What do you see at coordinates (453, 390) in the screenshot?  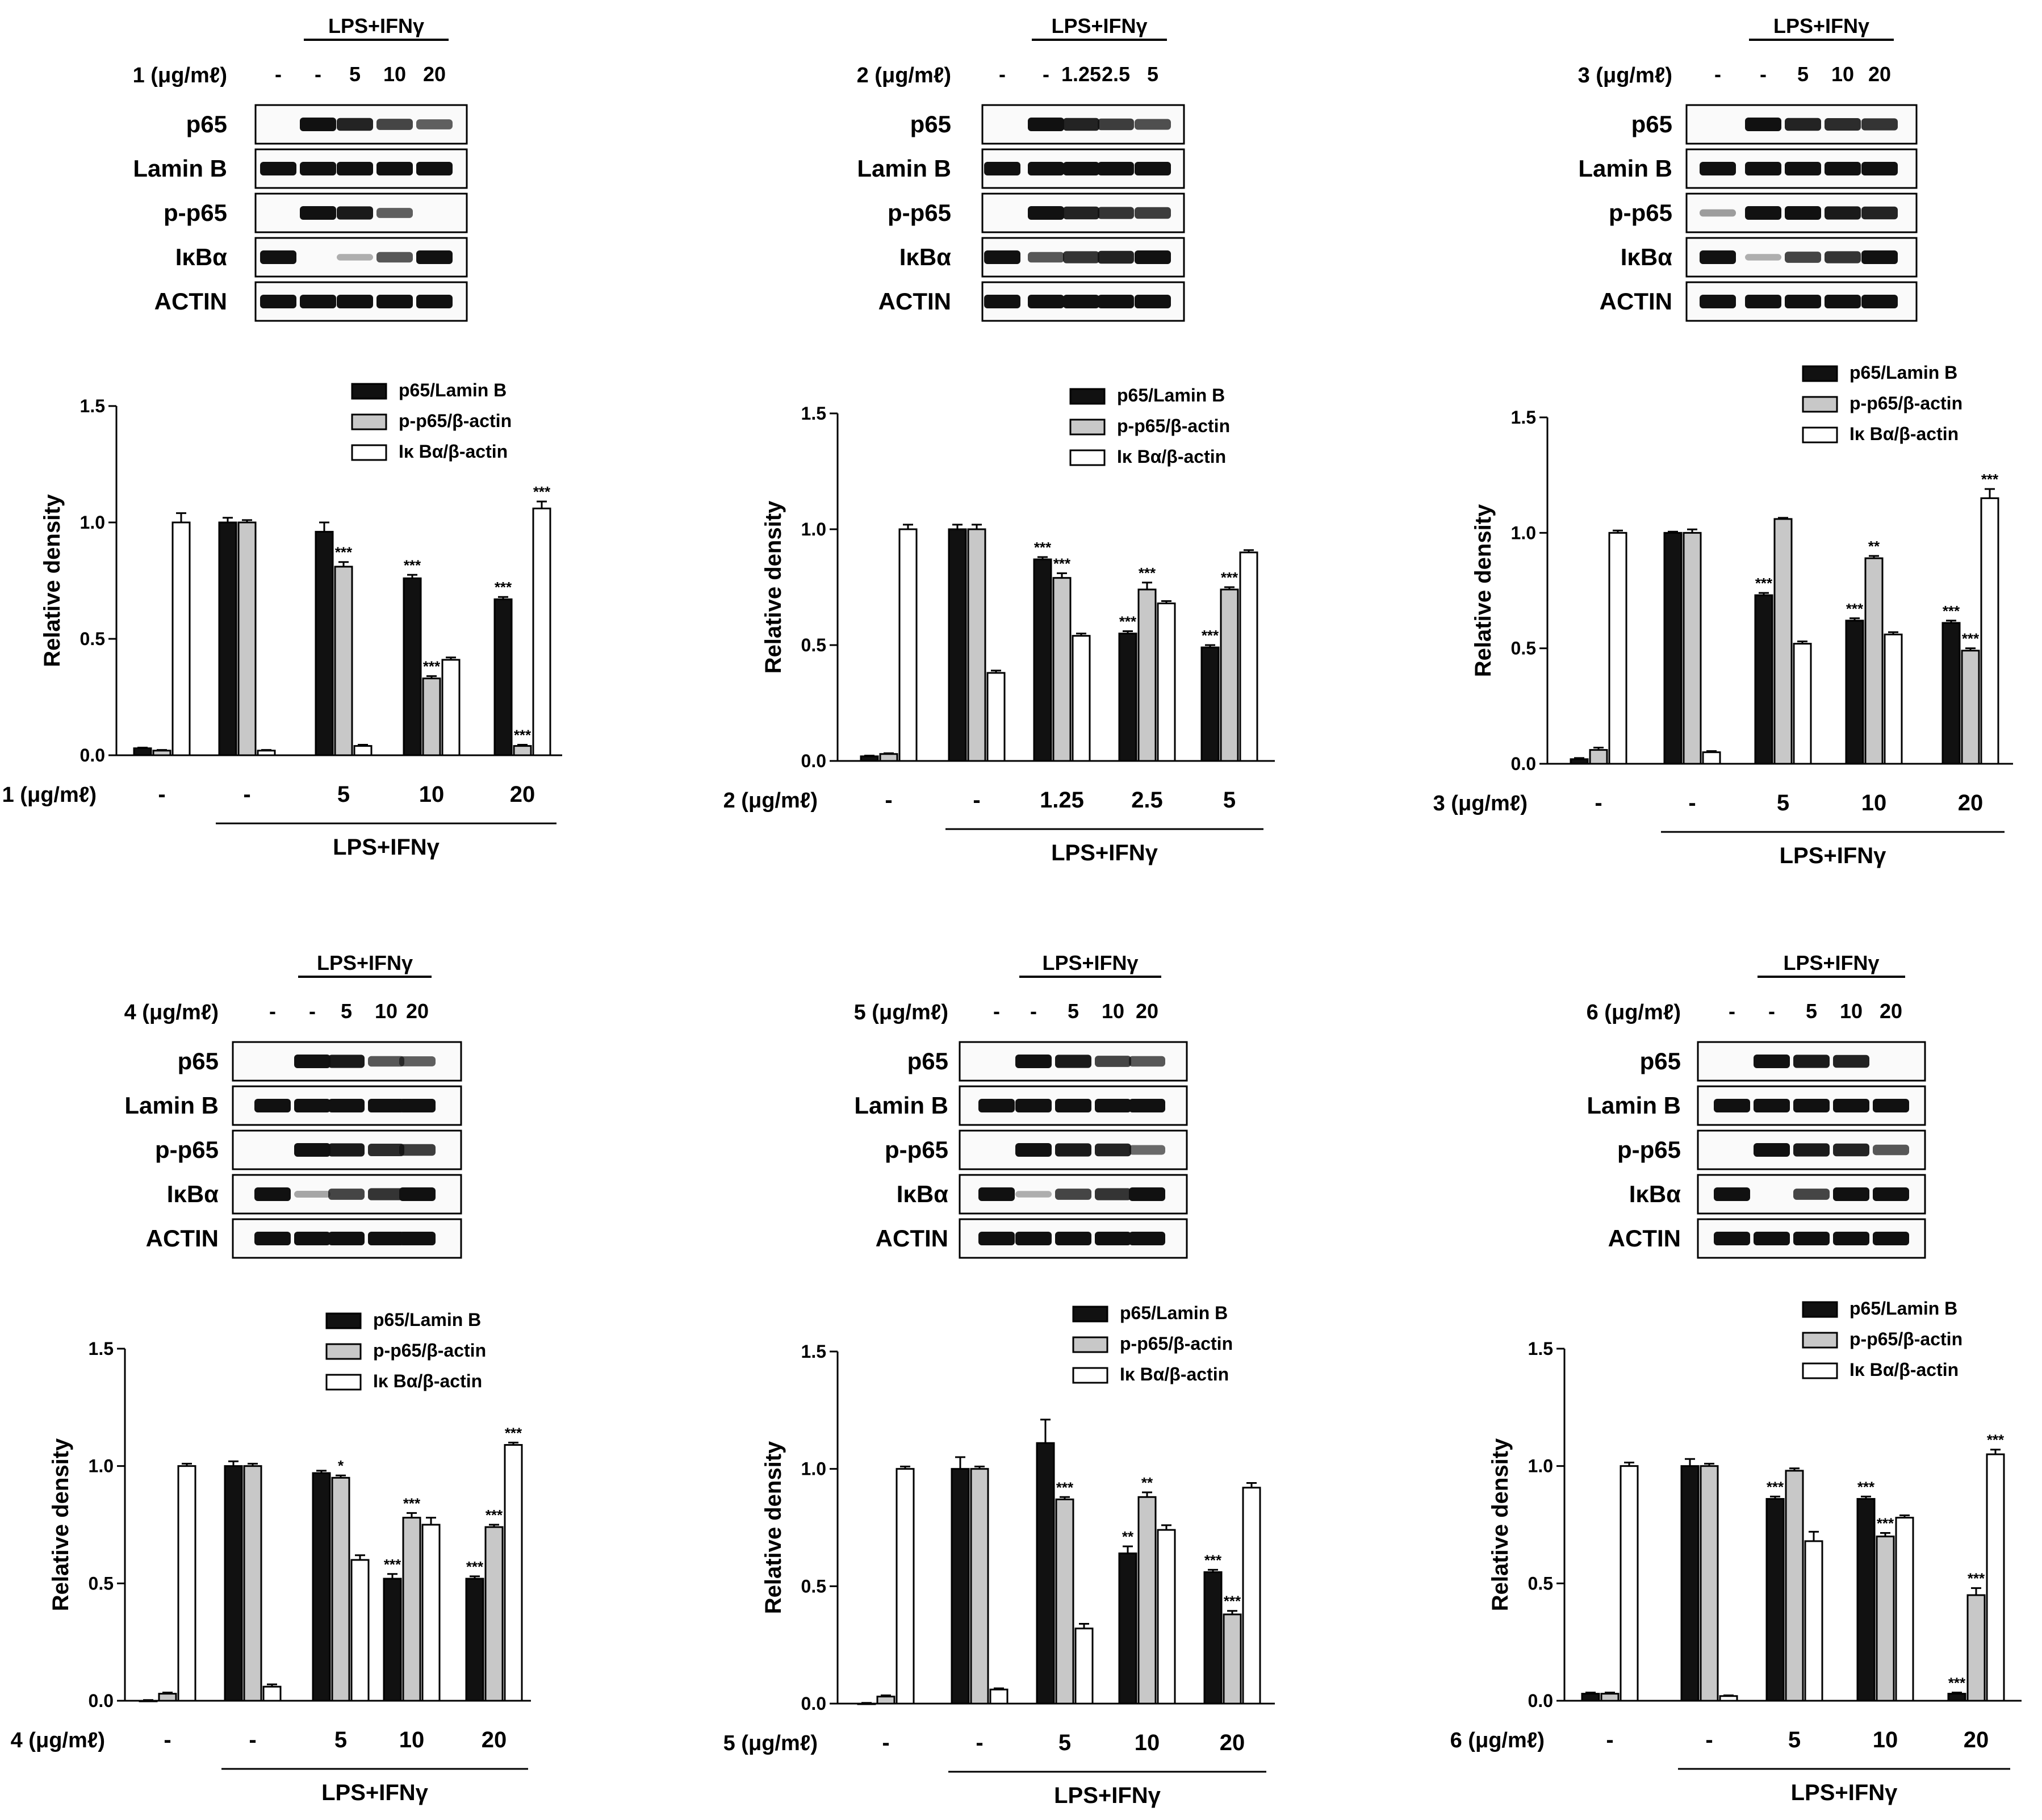 I see `legend-label: p65/Lamin B` at bounding box center [453, 390].